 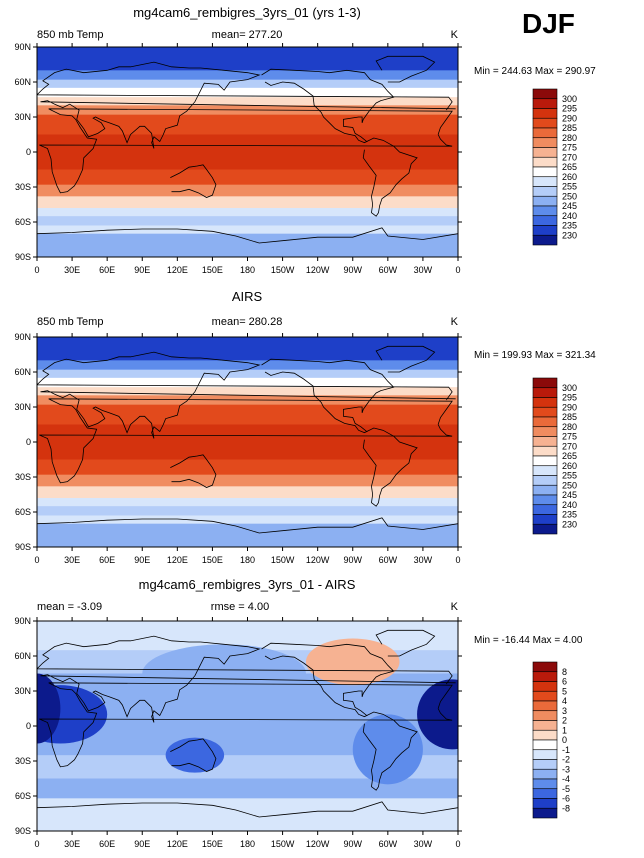 I want to click on panel-variable: 850 mb Temp, so click(x=70, y=35).